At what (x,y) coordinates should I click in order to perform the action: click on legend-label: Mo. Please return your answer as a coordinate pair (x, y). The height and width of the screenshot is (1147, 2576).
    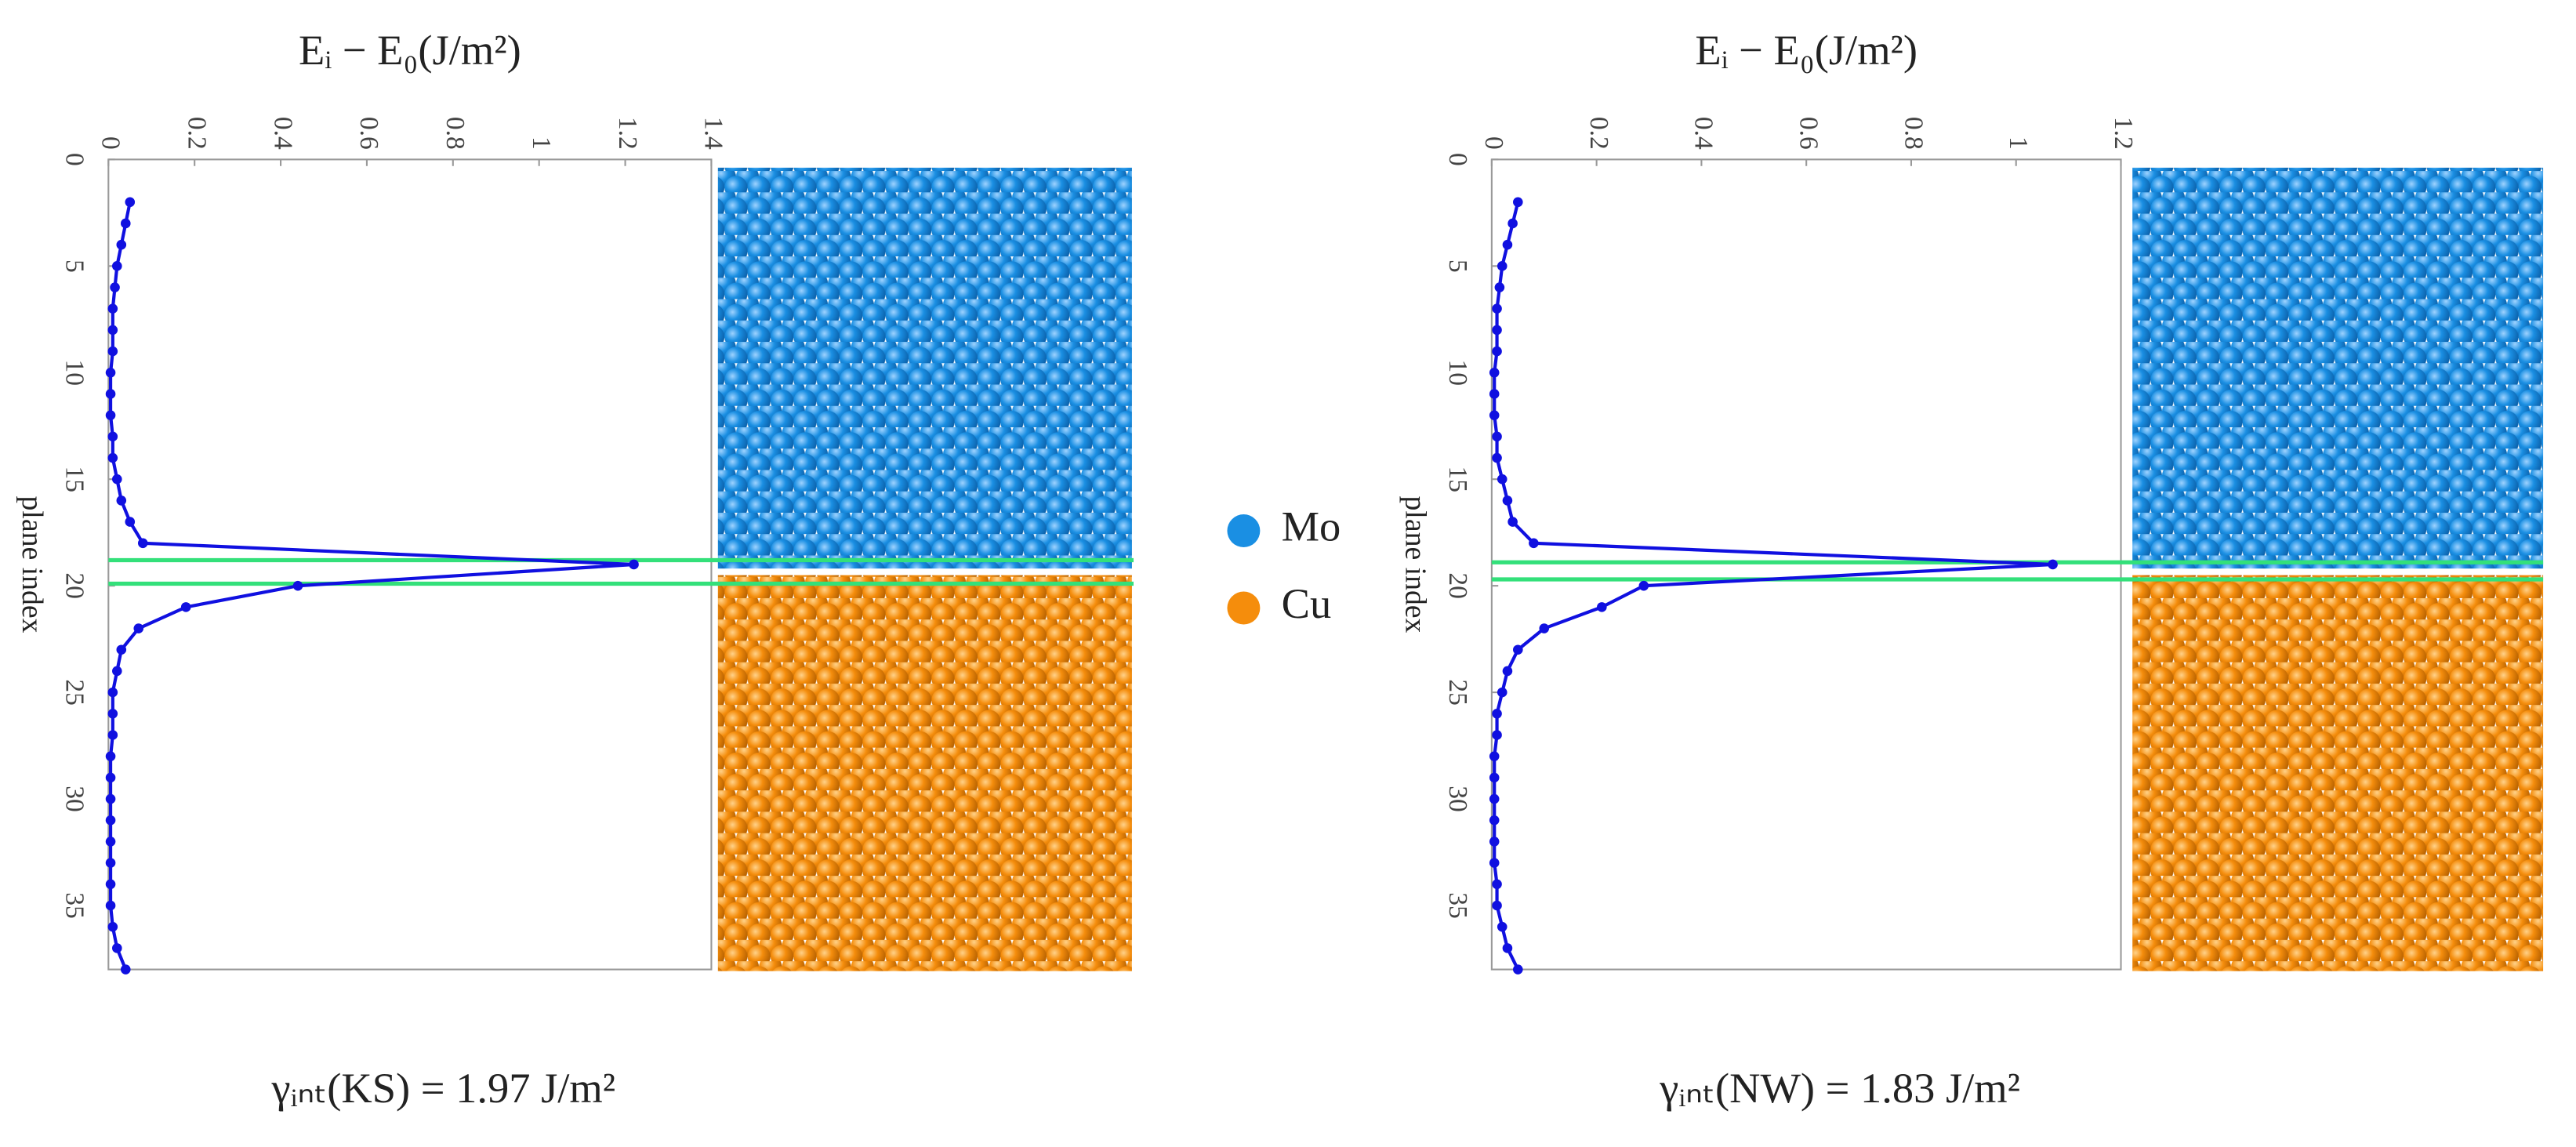
    Looking at the image, I should click on (1311, 526).